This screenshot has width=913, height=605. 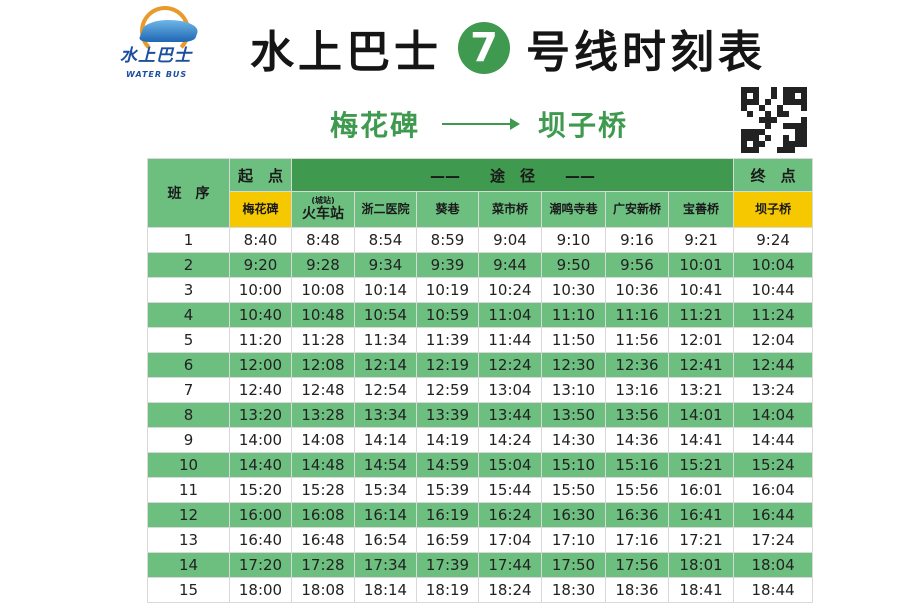 What do you see at coordinates (385, 340) in the screenshot?
I see `time-cell: 11:34` at bounding box center [385, 340].